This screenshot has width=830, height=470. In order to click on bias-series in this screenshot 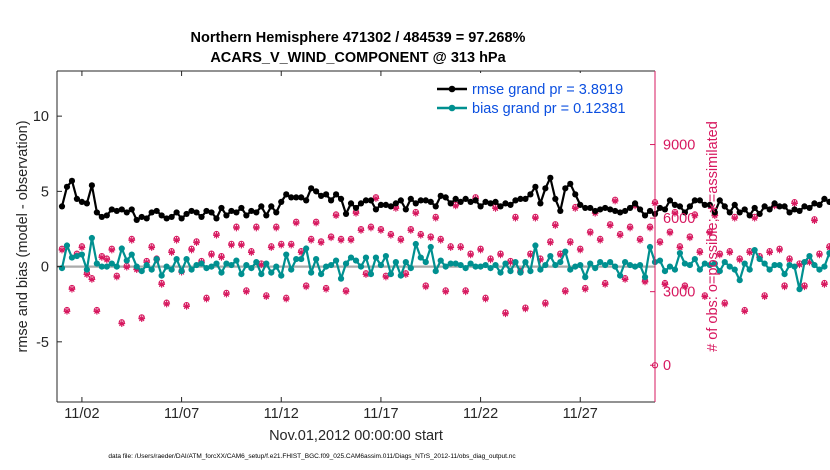, I will do `click(444, 263)`.